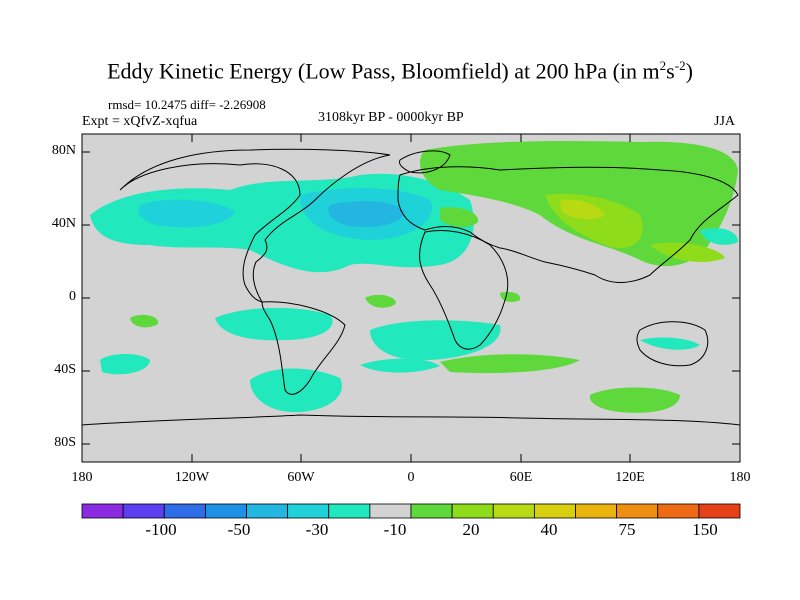  Describe the element at coordinates (65, 442) in the screenshot. I see `y-tick-label: 80S` at that location.